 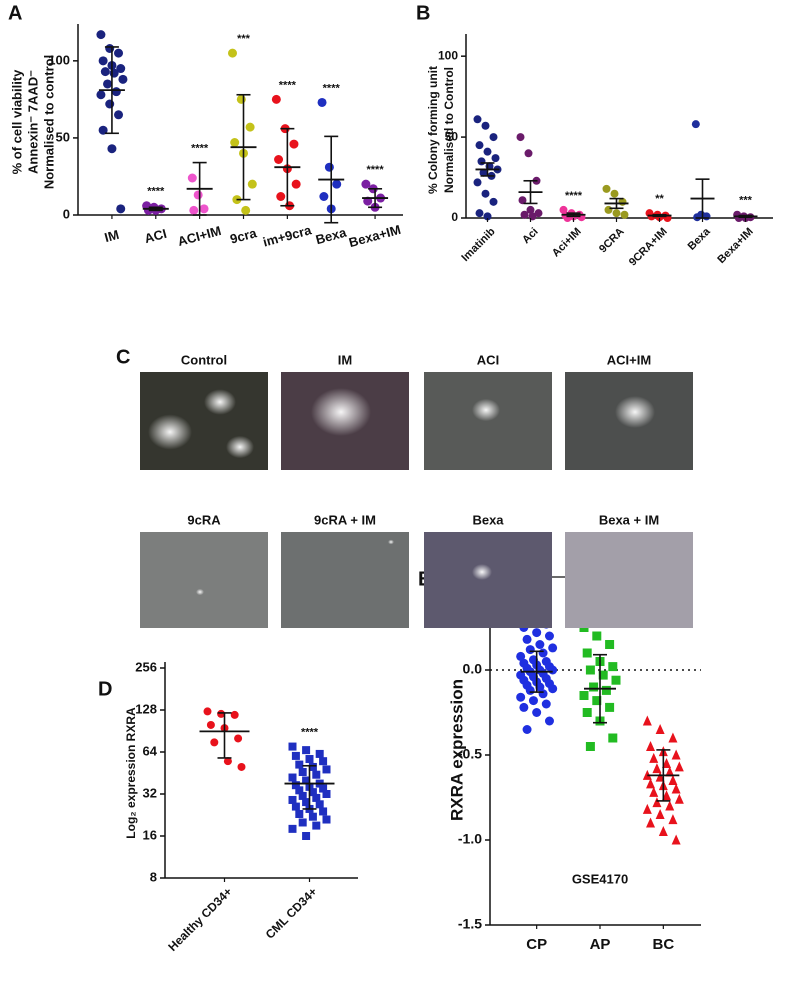 I want to click on panel-label: A, so click(x=15, y=13).